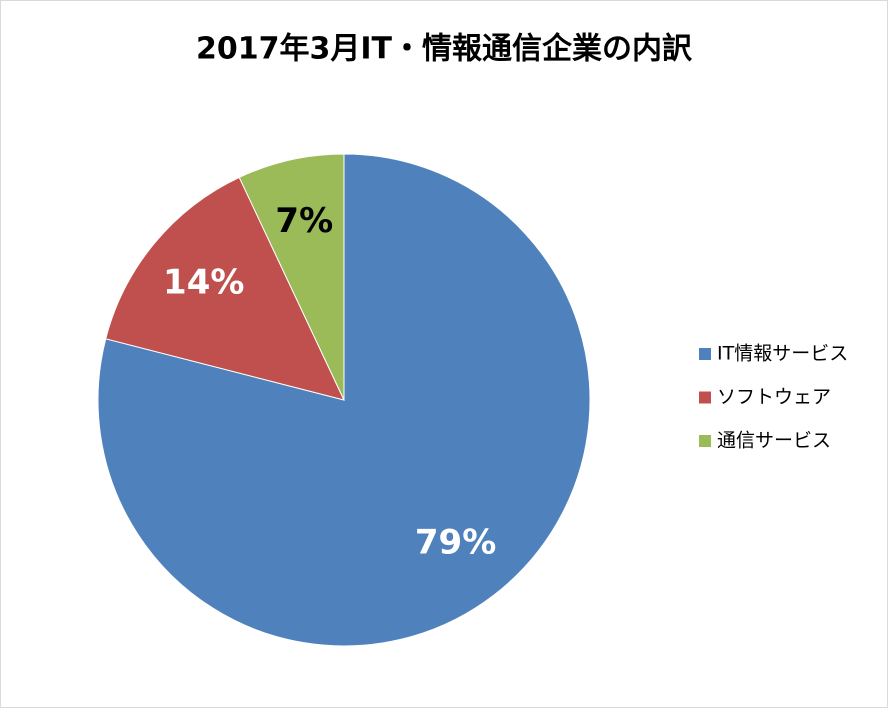  I want to click on data-label: 79%, so click(455, 542).